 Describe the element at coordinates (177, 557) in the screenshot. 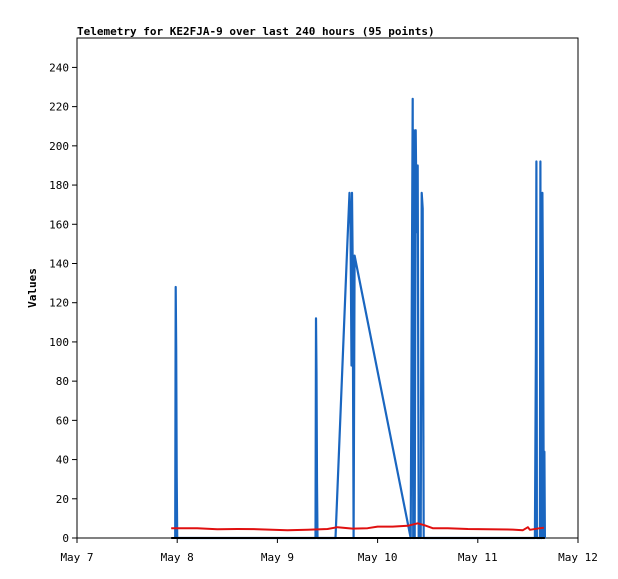

I see `x-tick-label: May 8` at that location.